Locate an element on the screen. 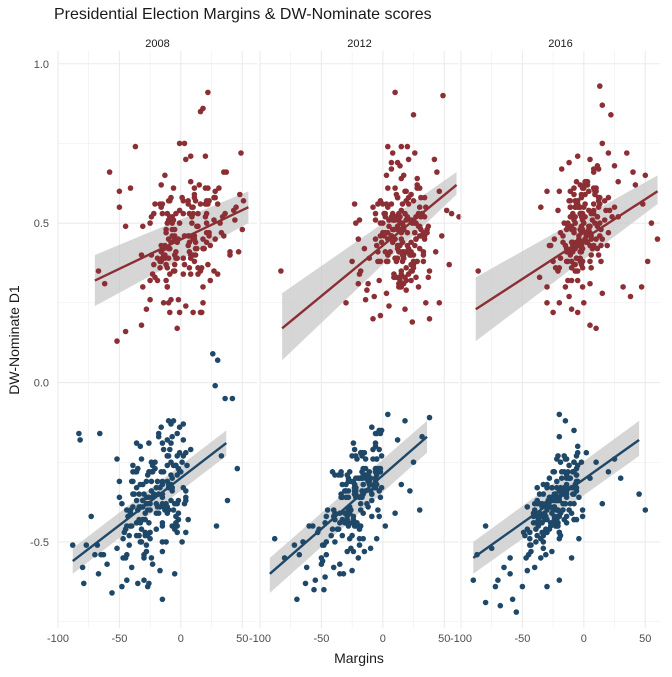 The height and width of the screenshot is (677, 672). x-tick-label: -50 is located at coordinates (522, 639).